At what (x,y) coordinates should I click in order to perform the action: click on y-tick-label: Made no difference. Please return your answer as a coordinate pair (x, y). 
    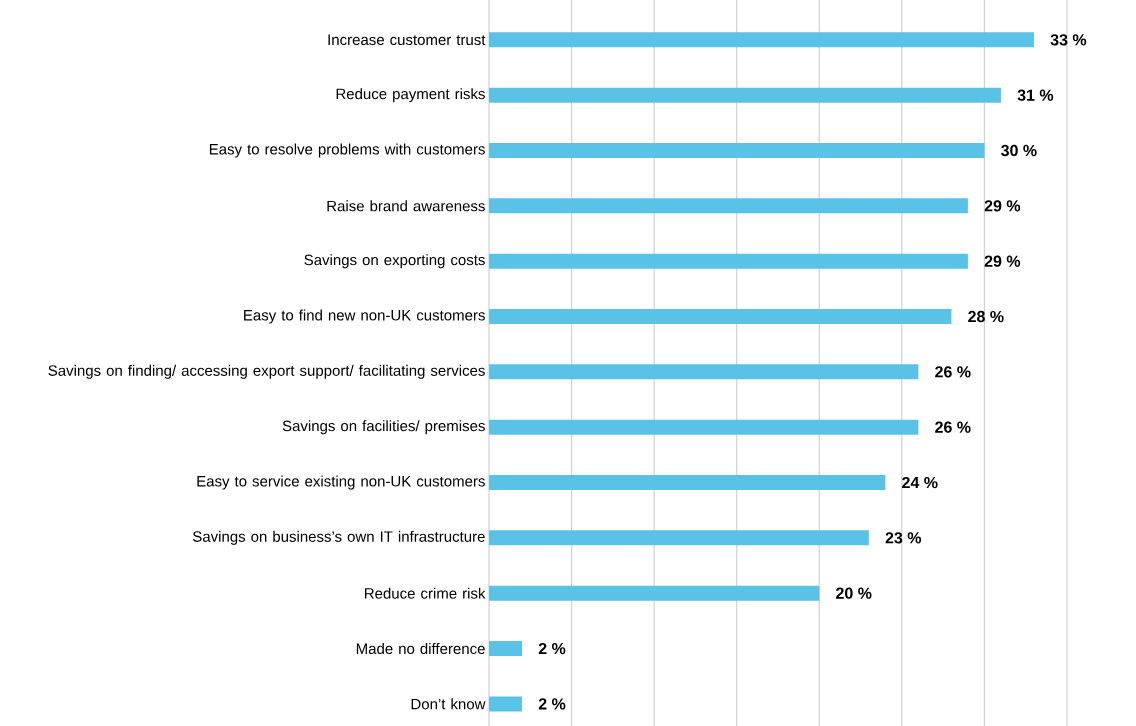
    Looking at the image, I should click on (420, 649).